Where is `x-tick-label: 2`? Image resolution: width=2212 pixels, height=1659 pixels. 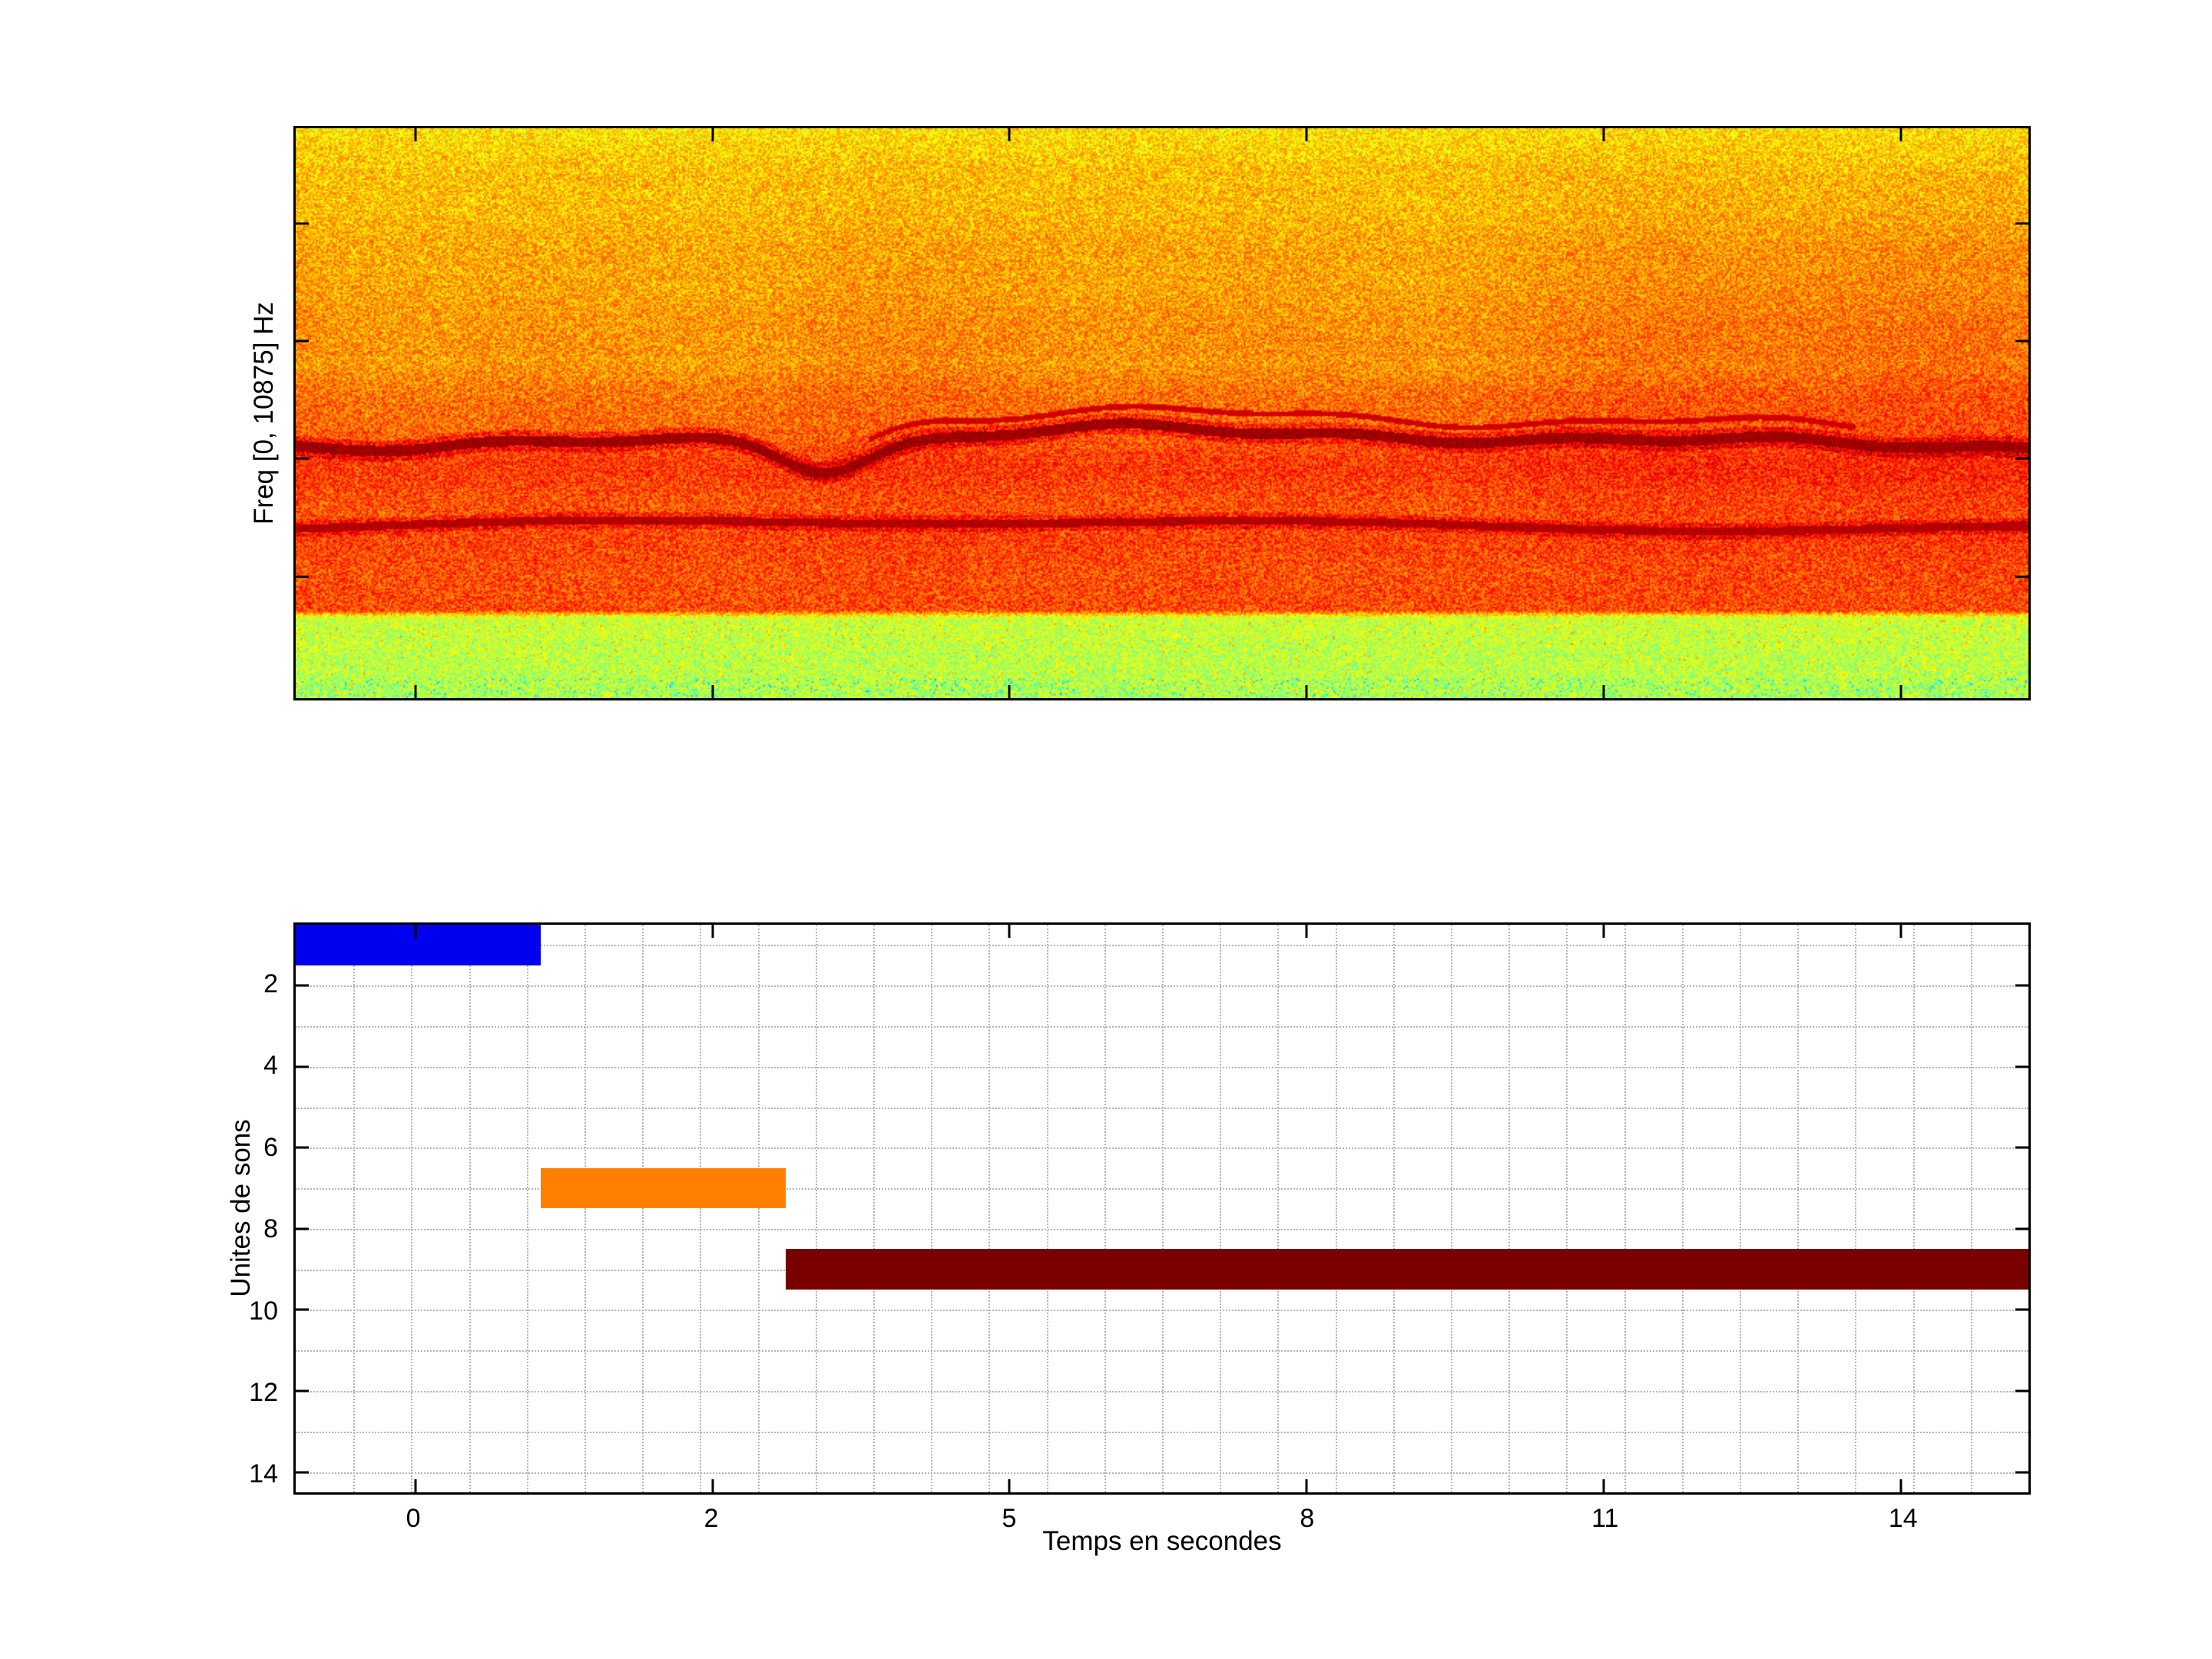
x-tick-label: 2 is located at coordinates (712, 1519).